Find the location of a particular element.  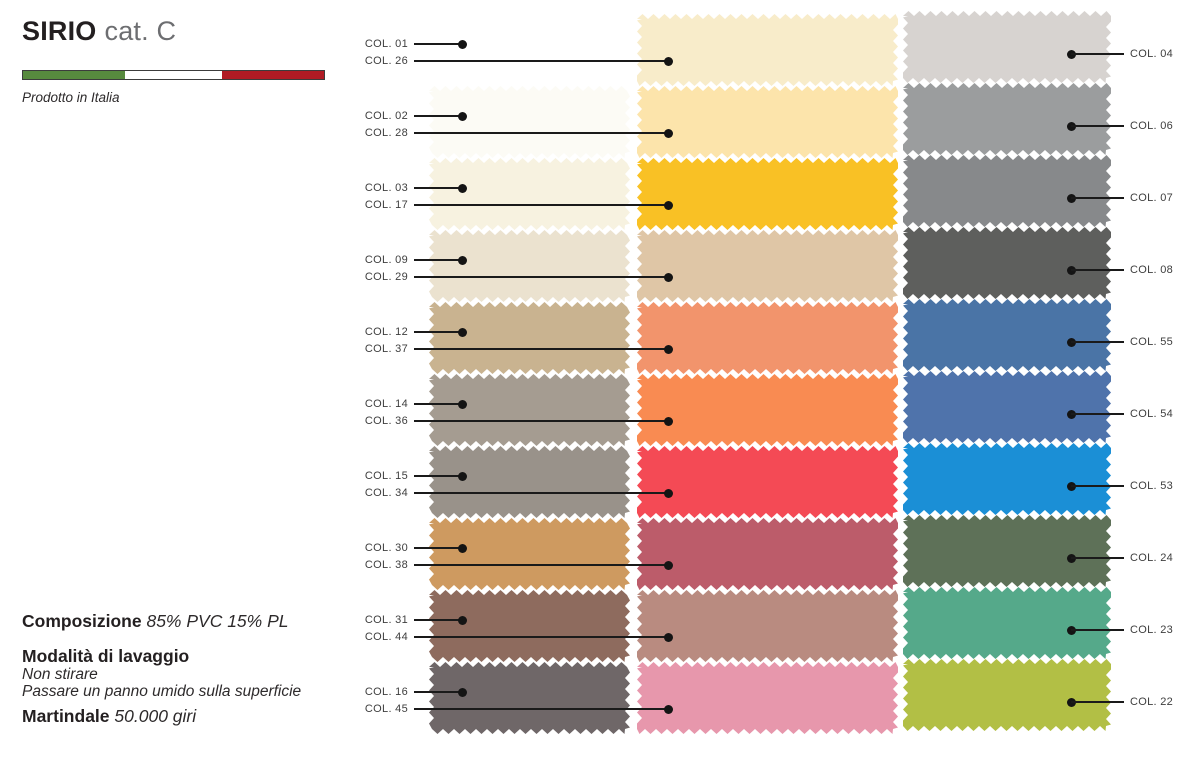

composition-label: Composizione is located at coordinates (82, 621).